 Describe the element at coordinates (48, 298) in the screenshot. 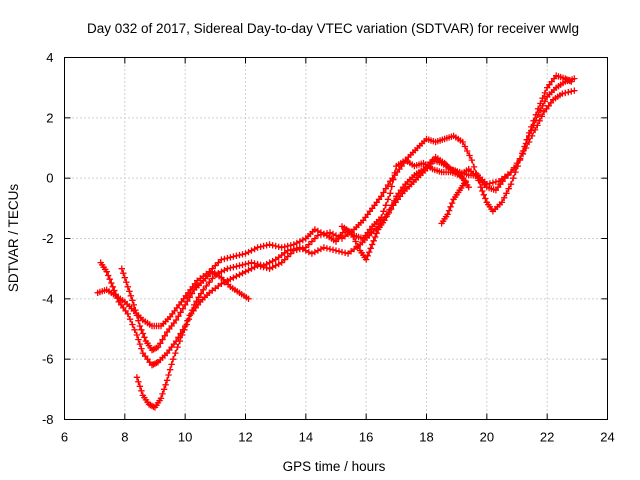

I see `y-tick-label: -4` at that location.